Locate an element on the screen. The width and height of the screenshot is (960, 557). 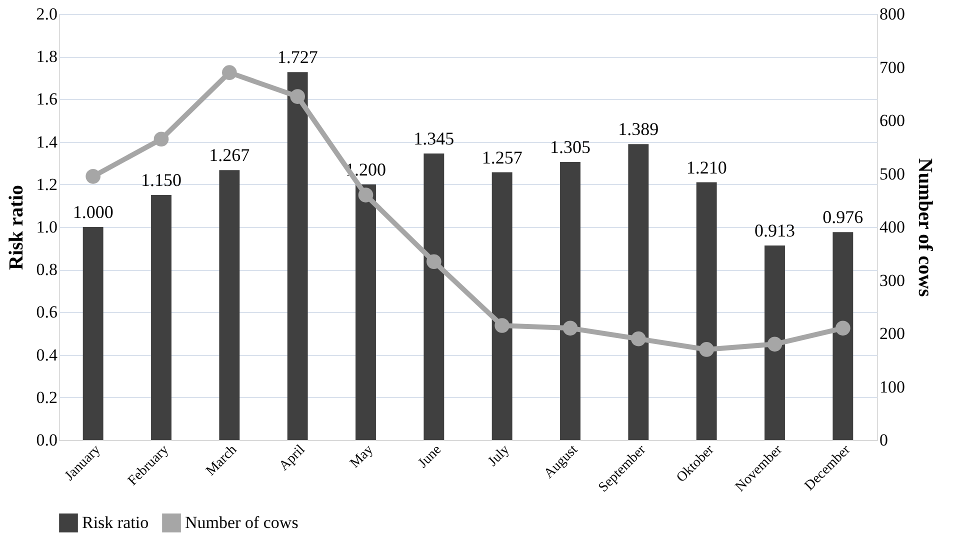
y-tick-label: 0.4 is located at coordinates (47, 354).